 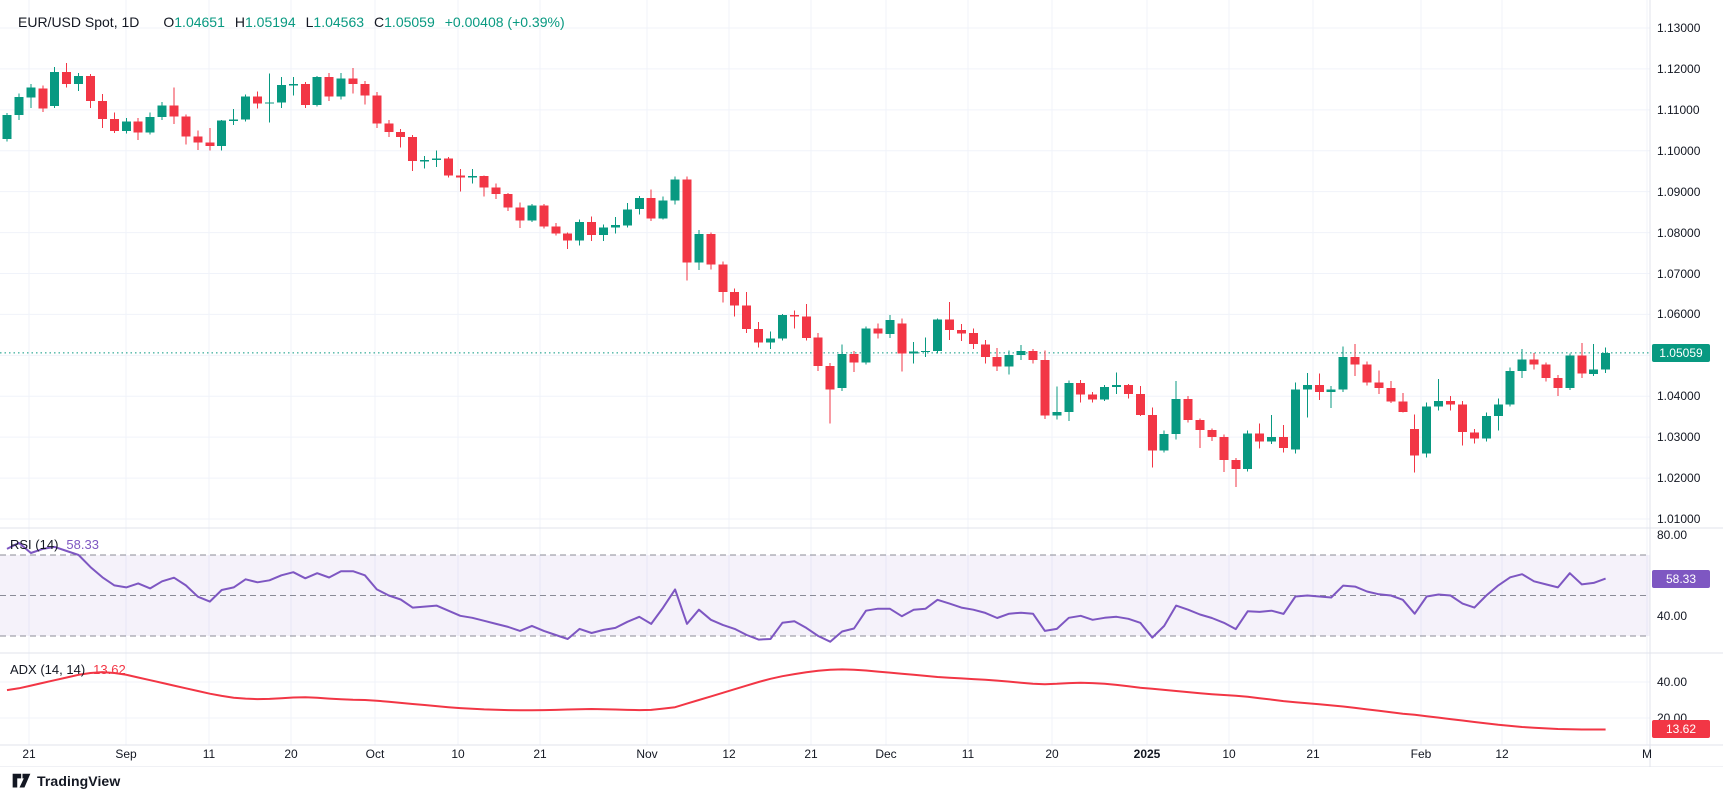 What do you see at coordinates (79, 22) in the screenshot?
I see `symbol-title: EUR/USD Spot, 1D` at bounding box center [79, 22].